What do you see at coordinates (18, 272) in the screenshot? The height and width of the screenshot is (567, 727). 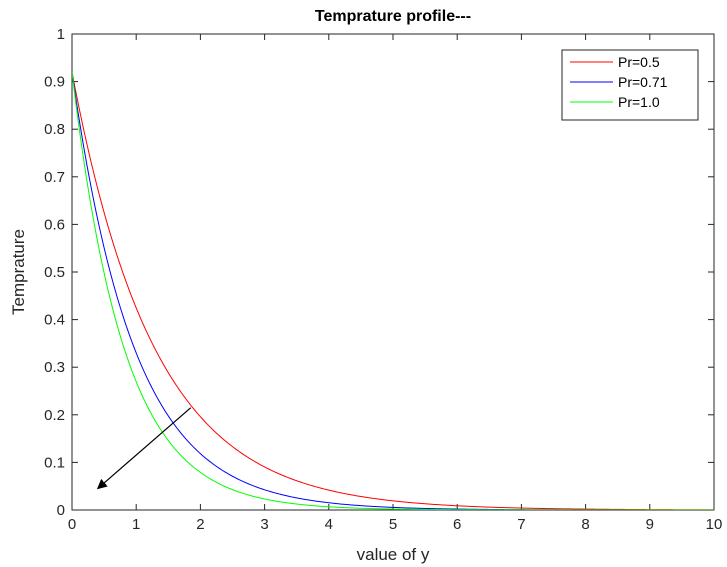 I see `y-axis-label: Temprature` at bounding box center [18, 272].